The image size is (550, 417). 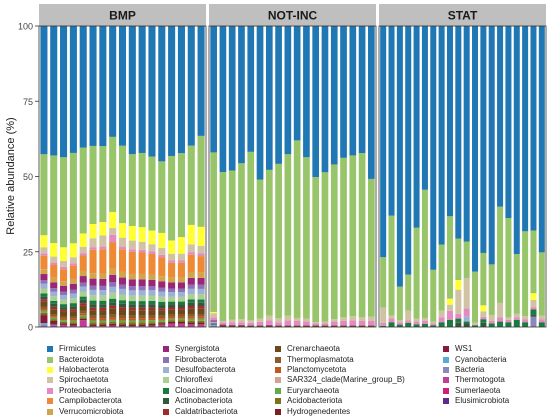 What do you see at coordinates (340, 401) in the screenshot?
I see `legend-item: Acidobacteriota` at bounding box center [340, 401].